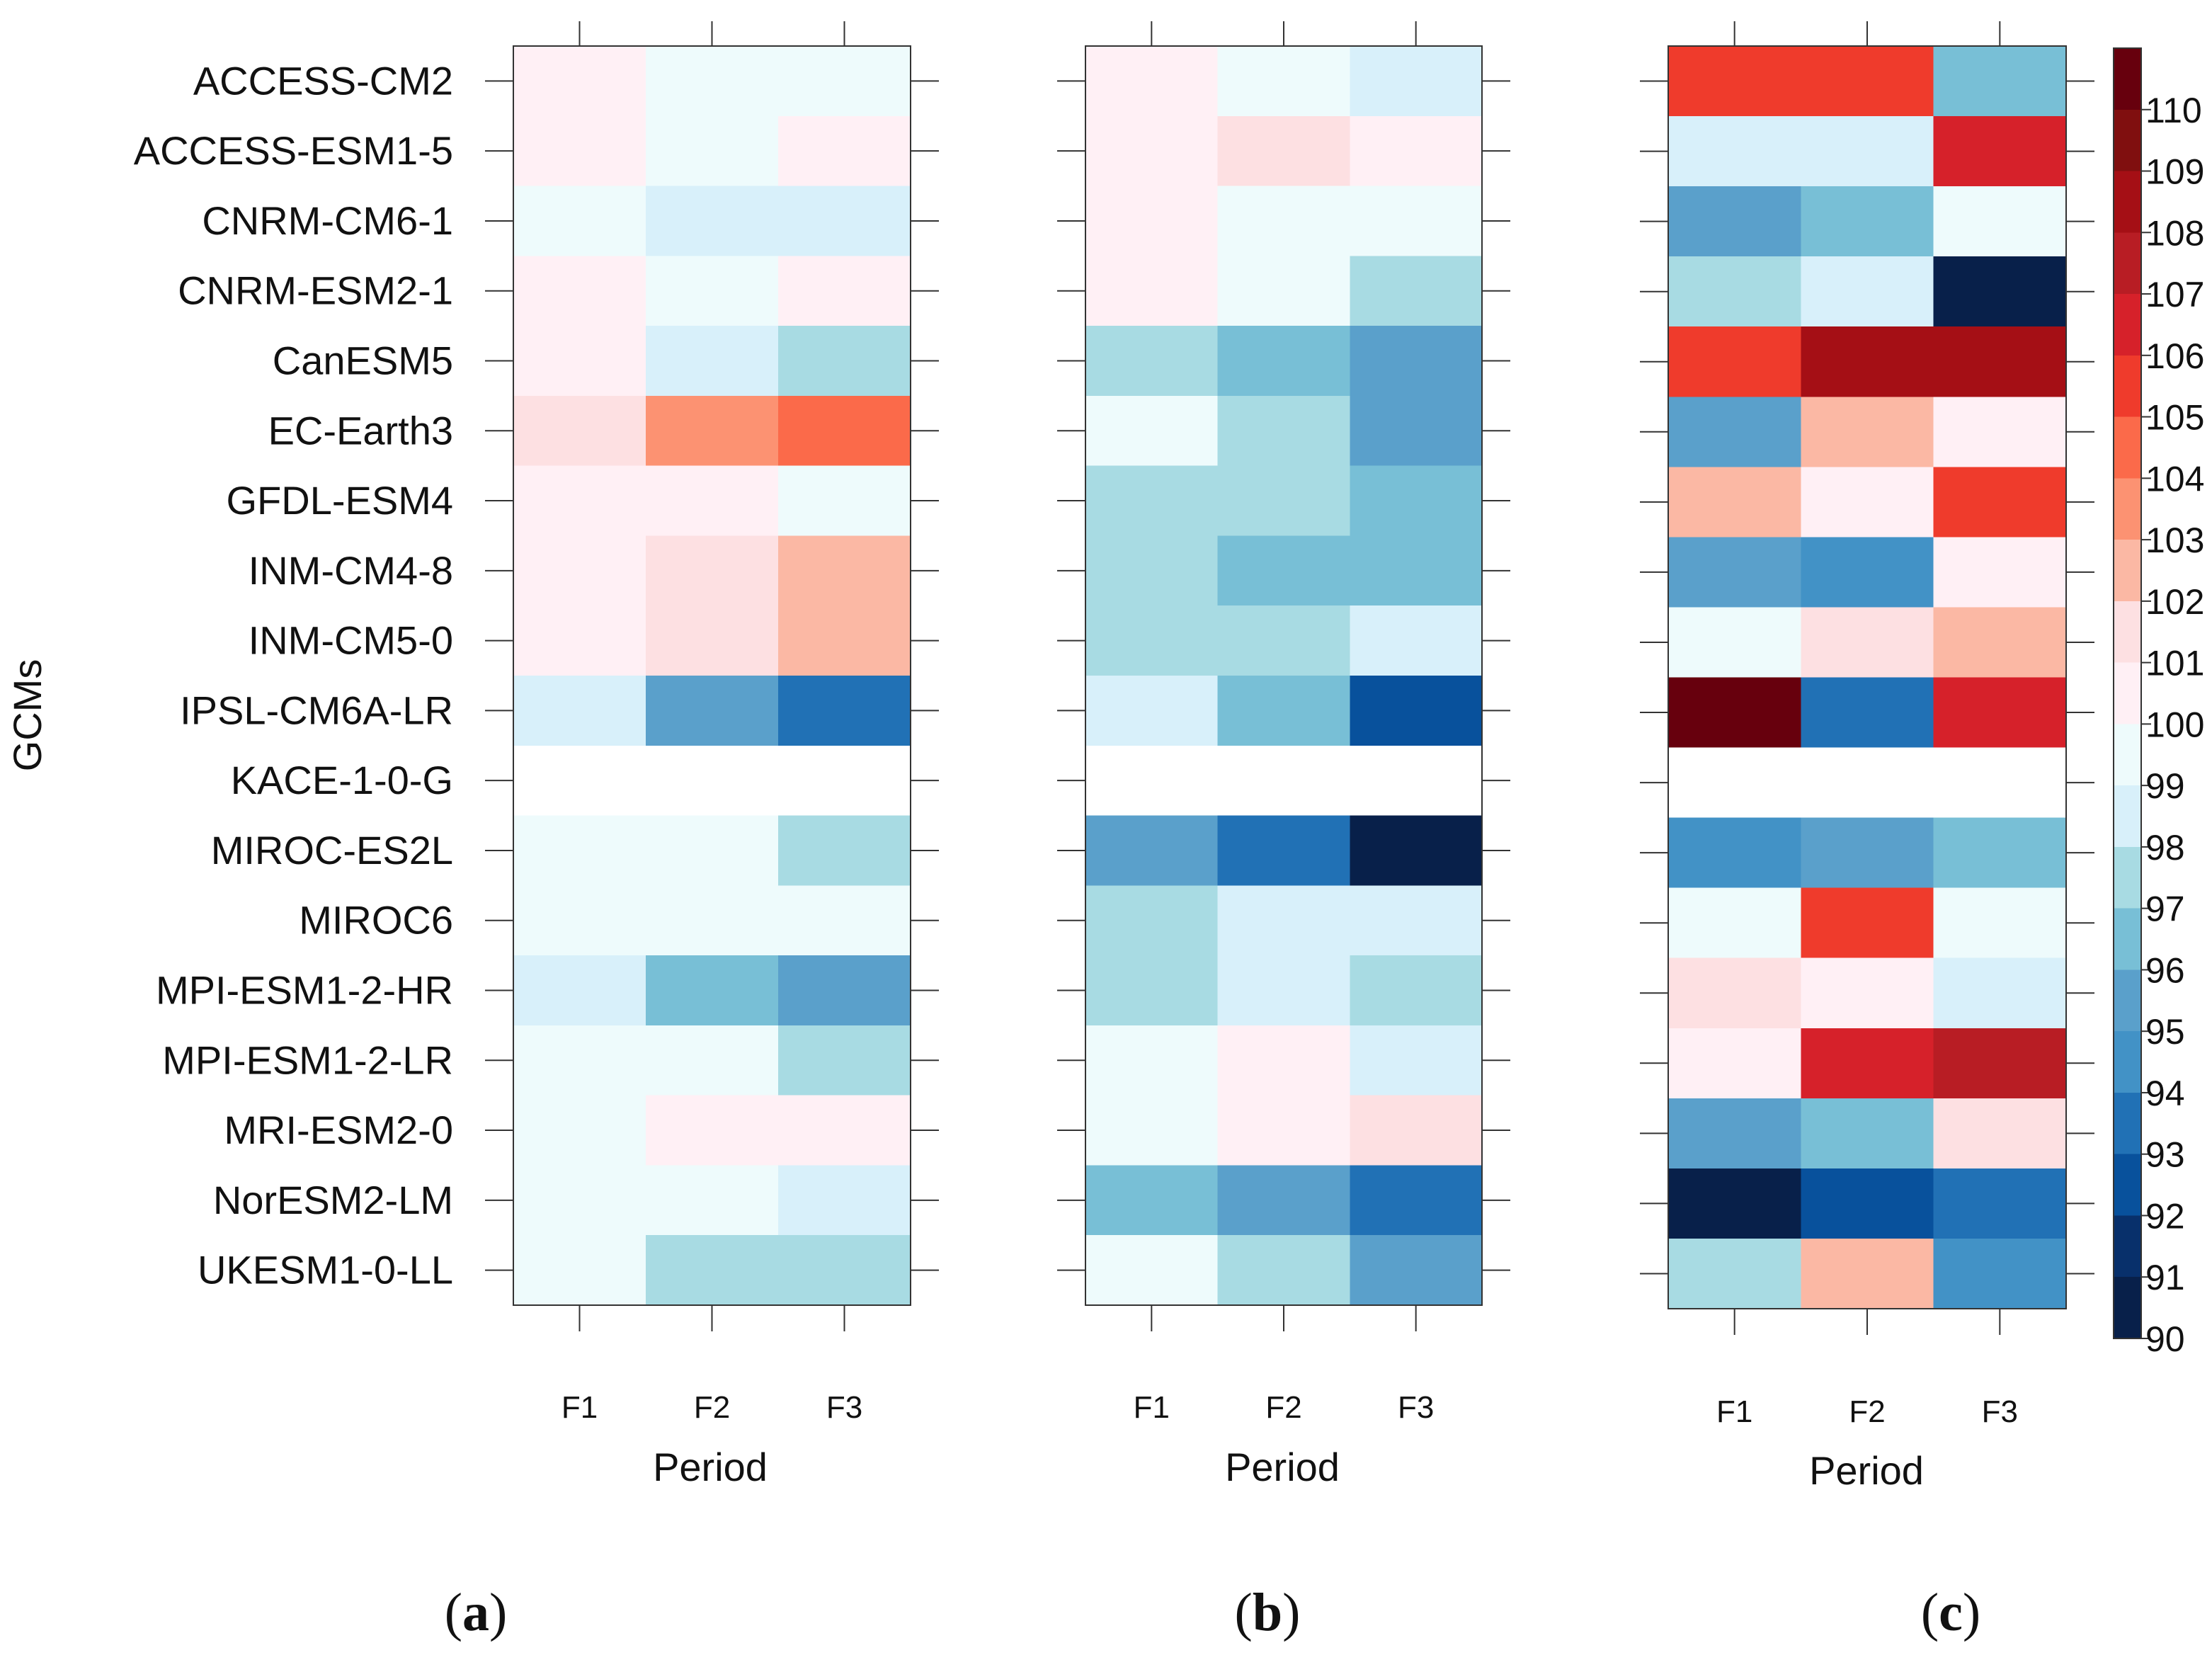  Describe the element at coordinates (2000, 1133) in the screenshot. I see `cell-c-MRI-ESM2-0-F3` at that location.